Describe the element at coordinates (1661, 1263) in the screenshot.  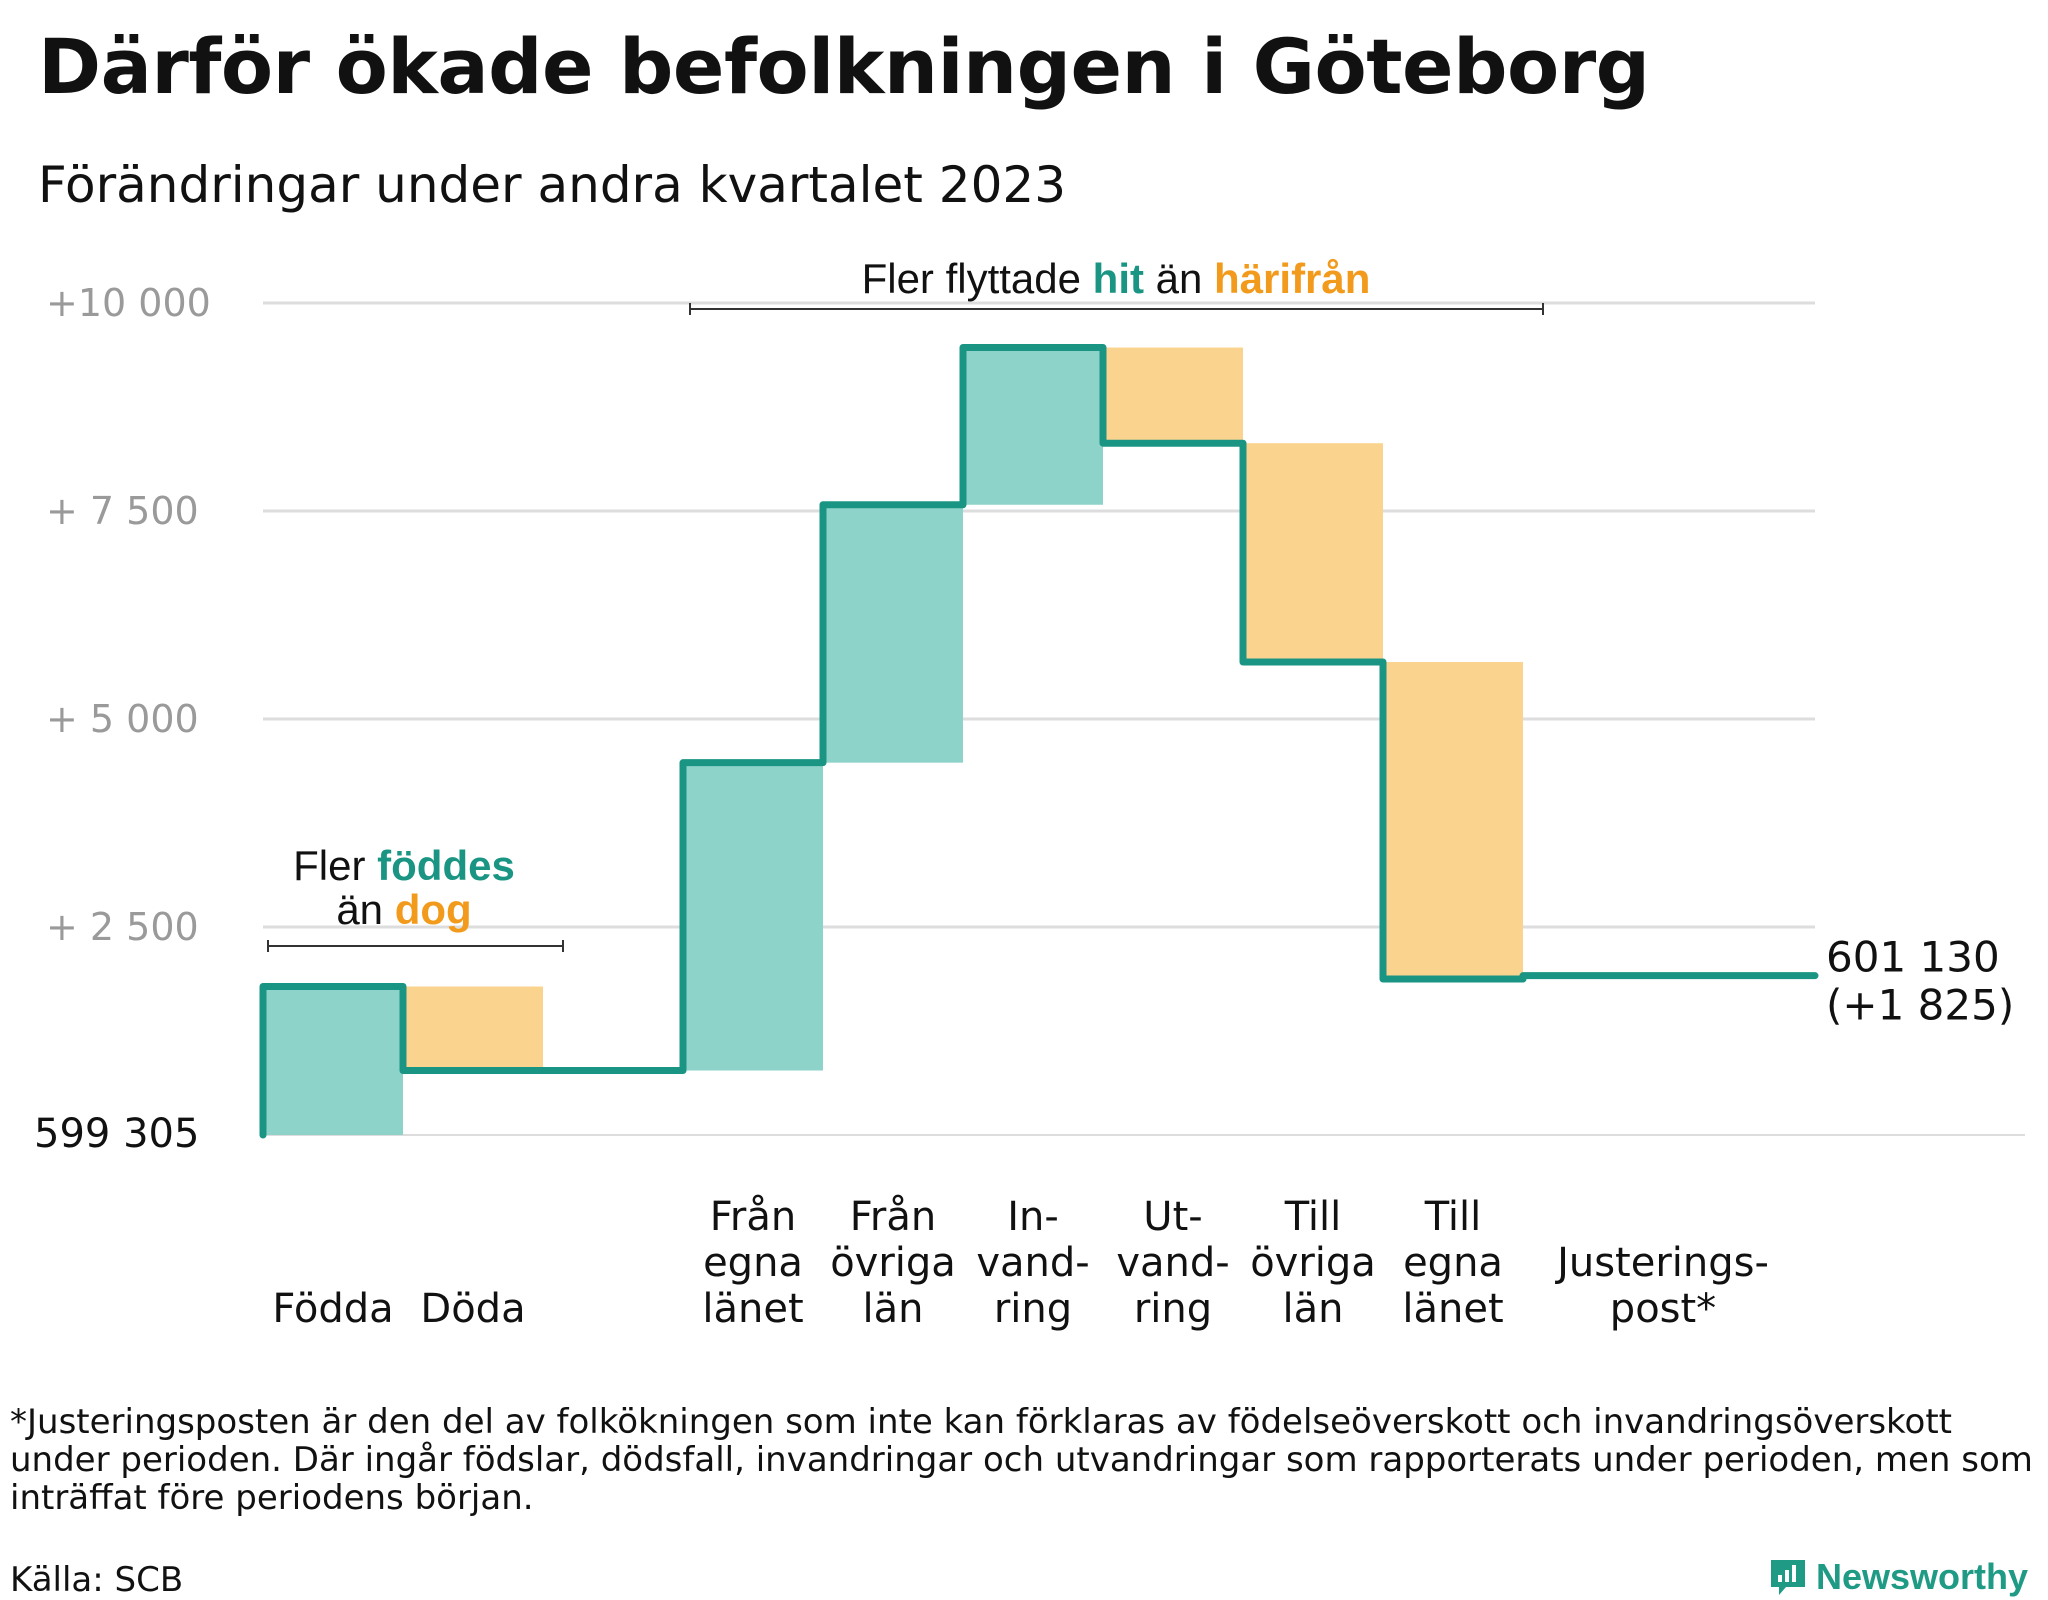
I see `category-label: Justerings-` at that location.